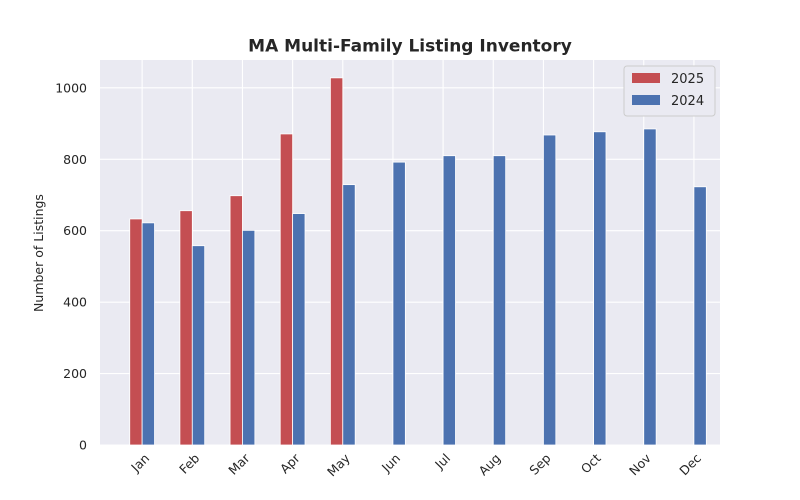 The width and height of the screenshot is (800, 500). What do you see at coordinates (75, 230) in the screenshot?
I see `y-tick-label: 600` at bounding box center [75, 230].